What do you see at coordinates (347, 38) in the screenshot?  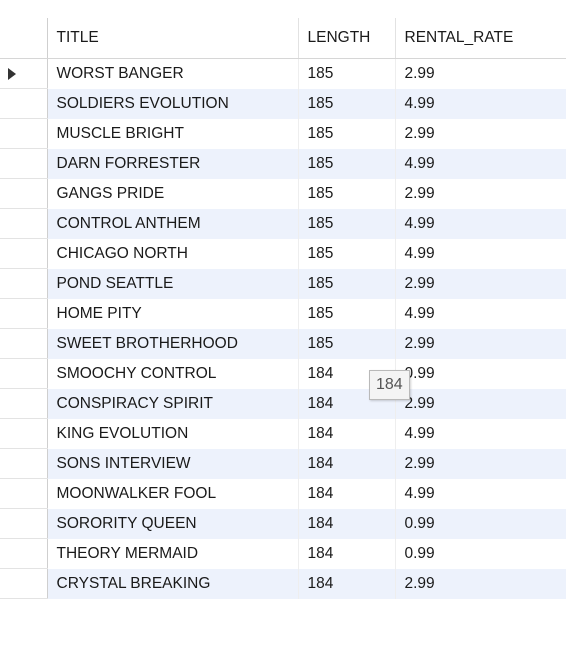 I see `column-header-length: LENGTH` at bounding box center [347, 38].